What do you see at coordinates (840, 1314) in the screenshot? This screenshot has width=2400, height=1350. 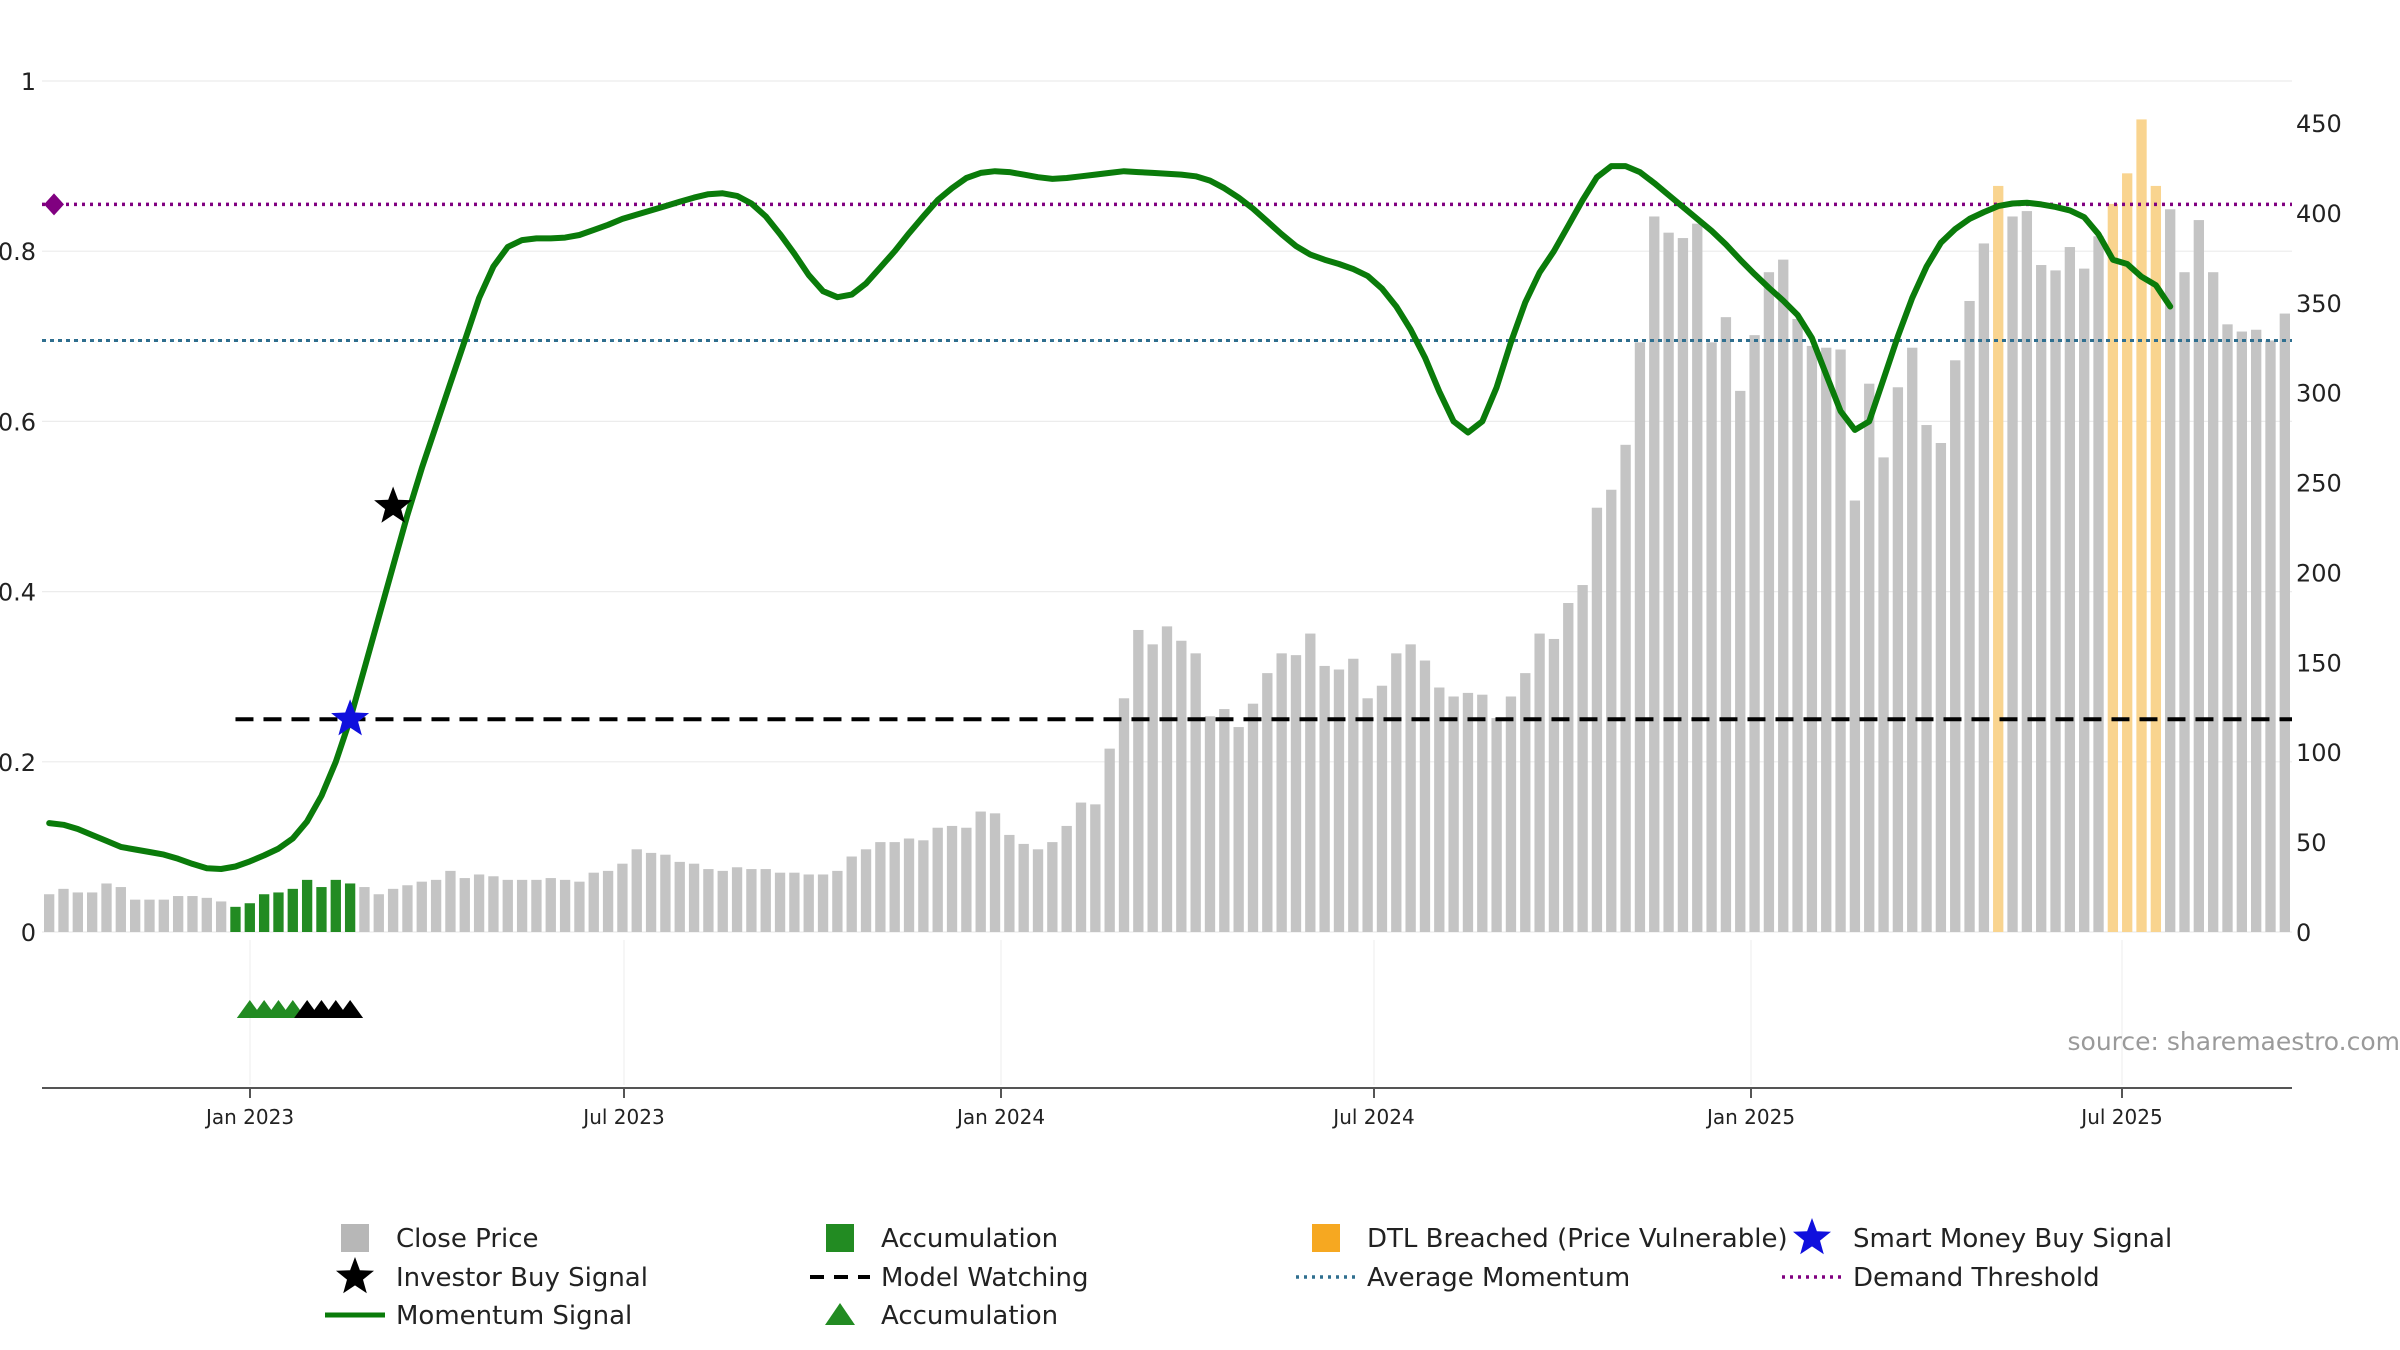 I see `legend-triangle-icon` at bounding box center [840, 1314].